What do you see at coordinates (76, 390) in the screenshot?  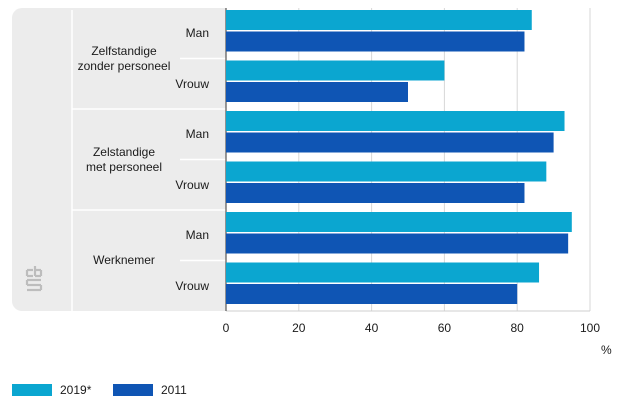 I see `legend-label: 2019*` at bounding box center [76, 390].